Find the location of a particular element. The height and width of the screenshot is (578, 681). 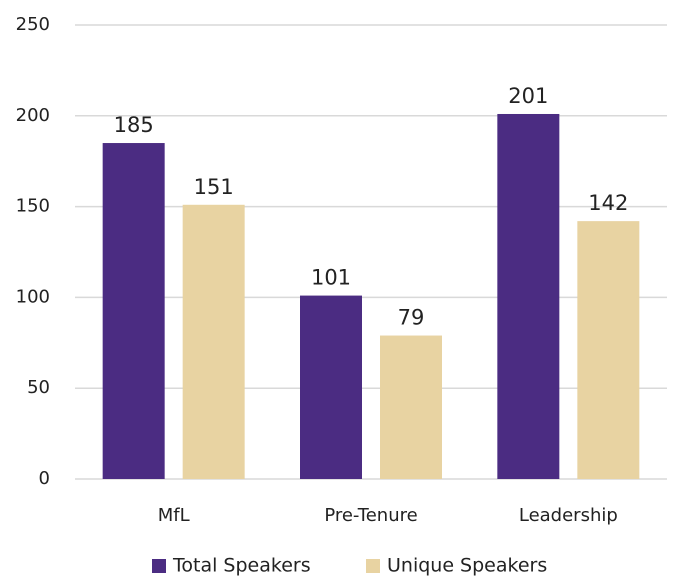

value-label: 185 is located at coordinates (134, 125).